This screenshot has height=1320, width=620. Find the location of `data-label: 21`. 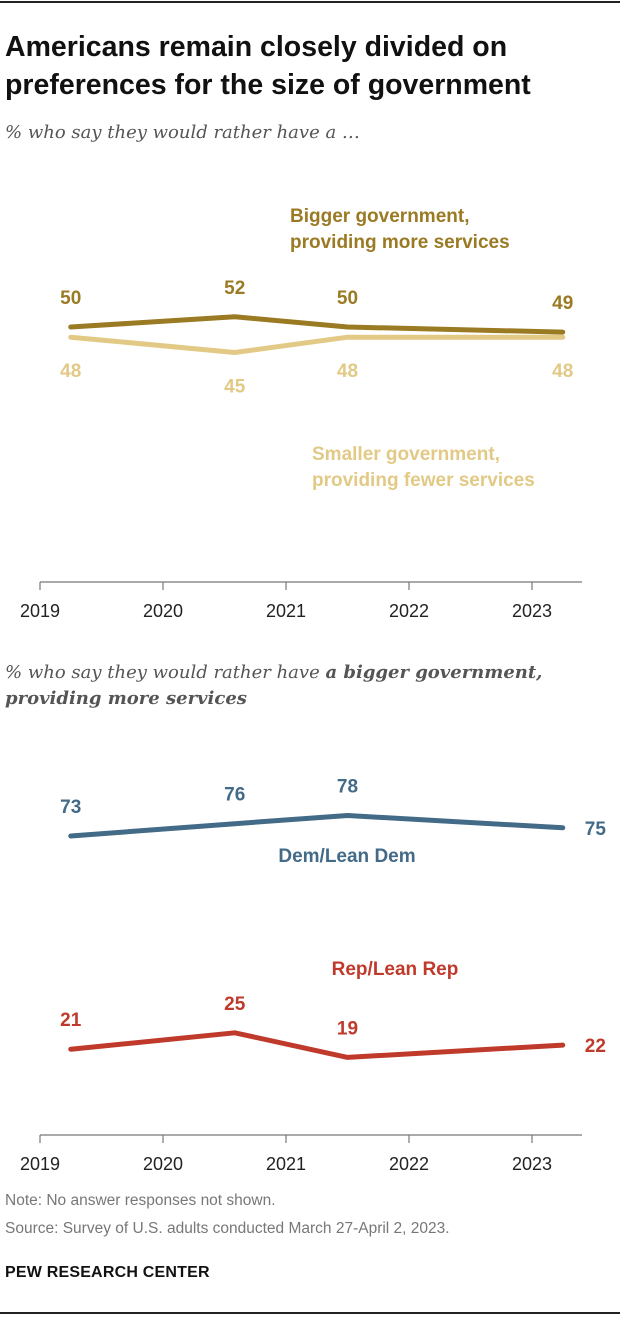

data-label: 21 is located at coordinates (71, 1020).